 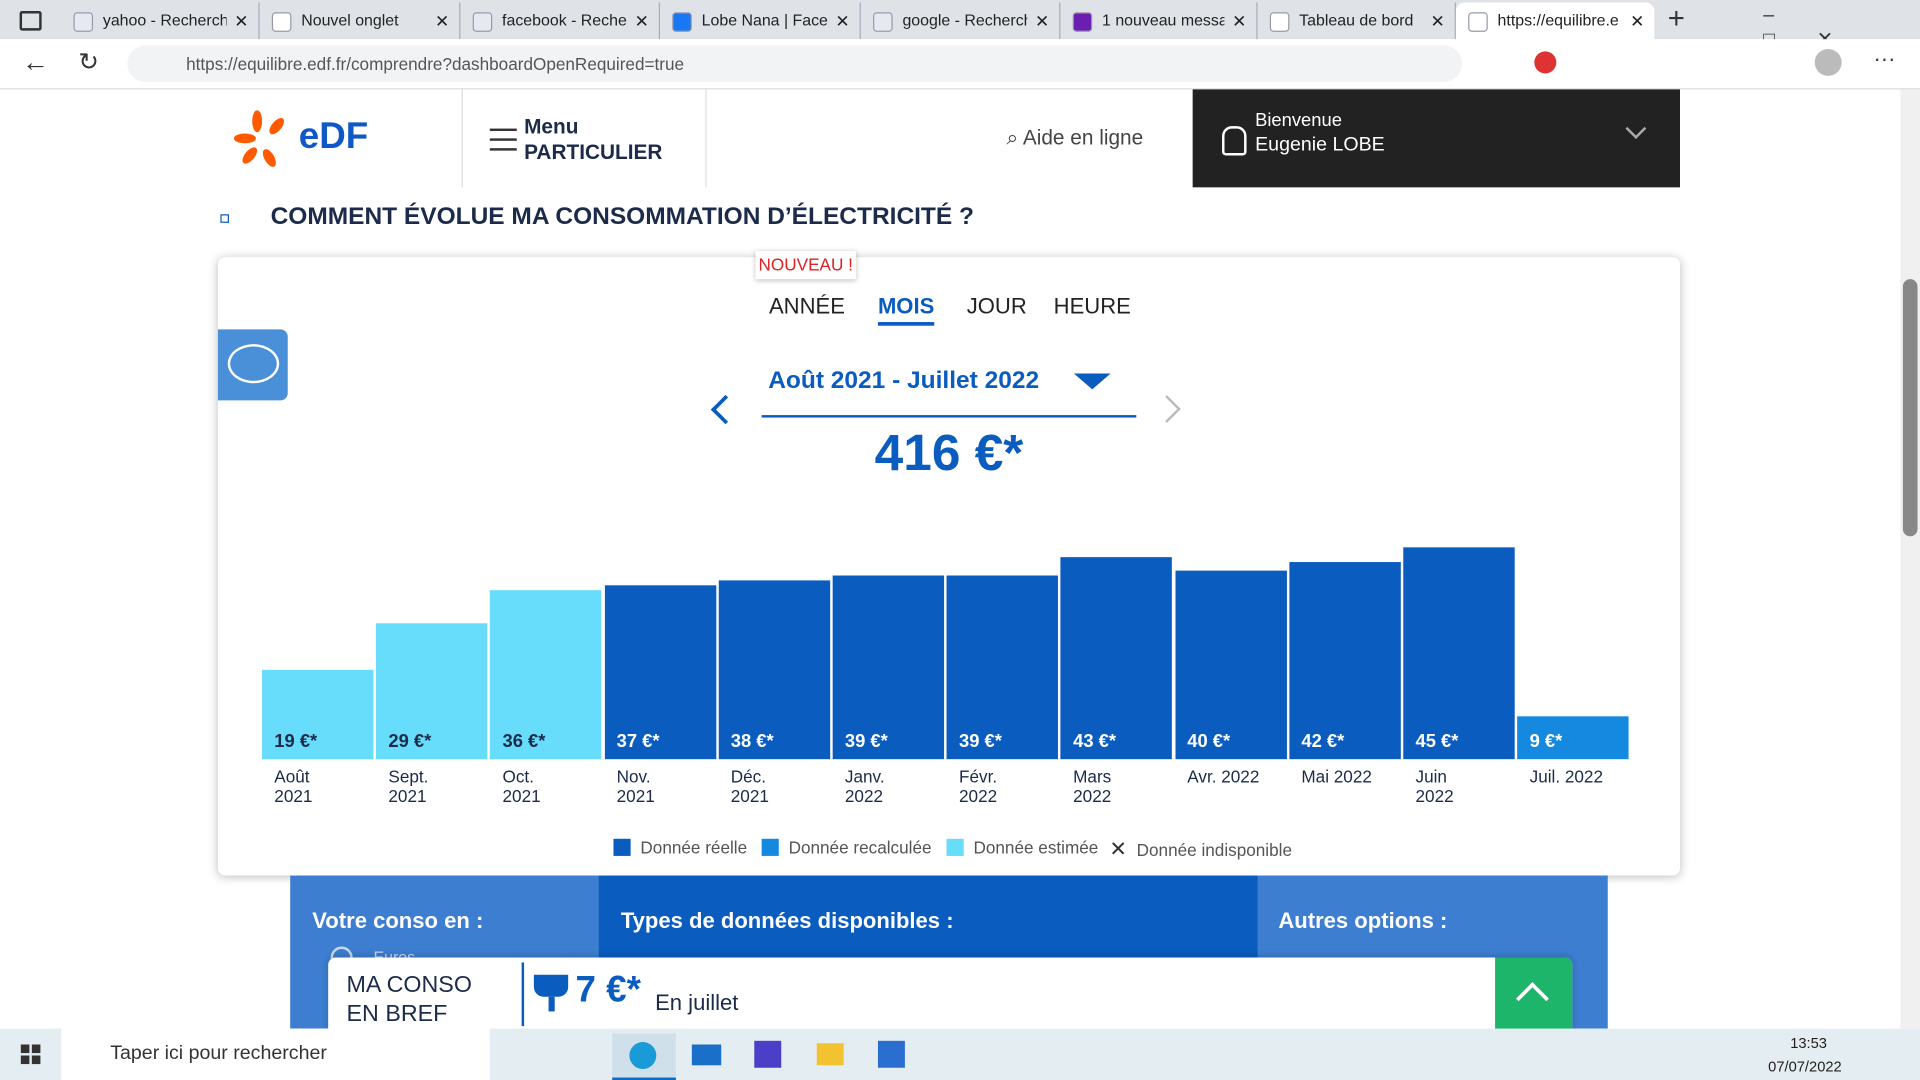 I want to click on conso-label: Votre conso en :, so click(x=398, y=921).